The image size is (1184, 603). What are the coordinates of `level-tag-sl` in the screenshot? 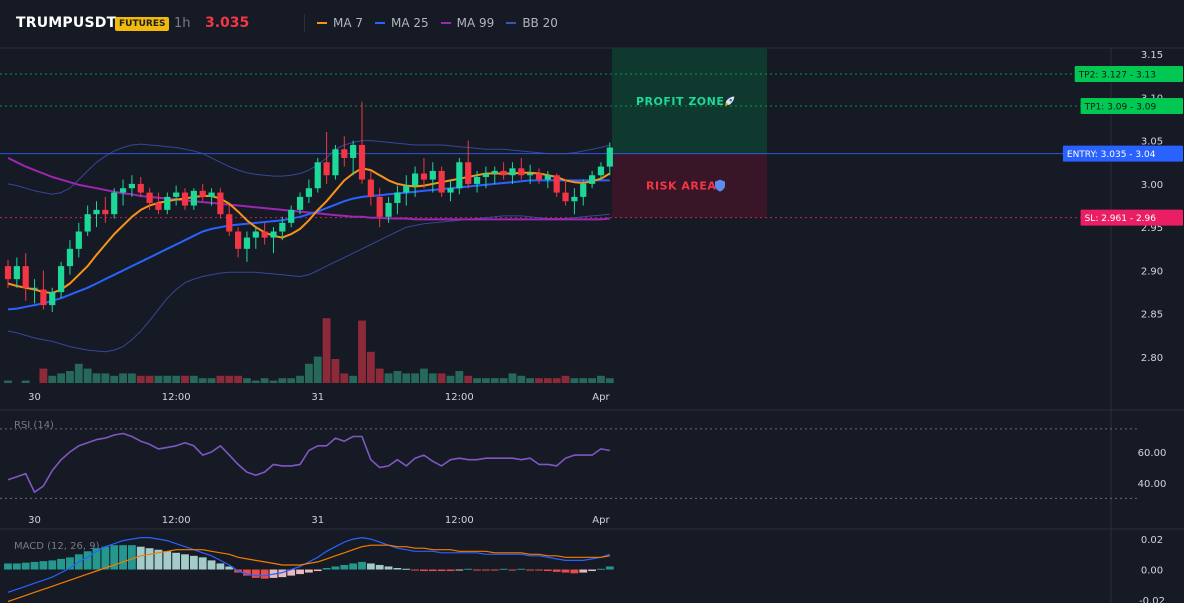 It's located at (1131, 217).